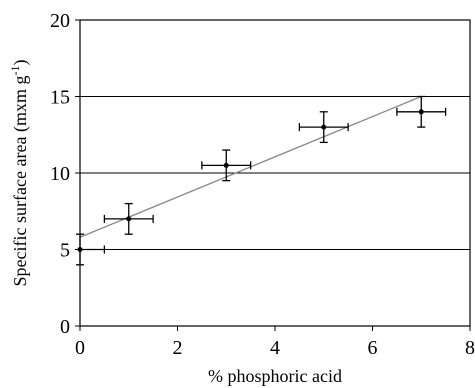 This screenshot has width=475, height=388. I want to click on y-axis-title-close: ), so click(20, 63).